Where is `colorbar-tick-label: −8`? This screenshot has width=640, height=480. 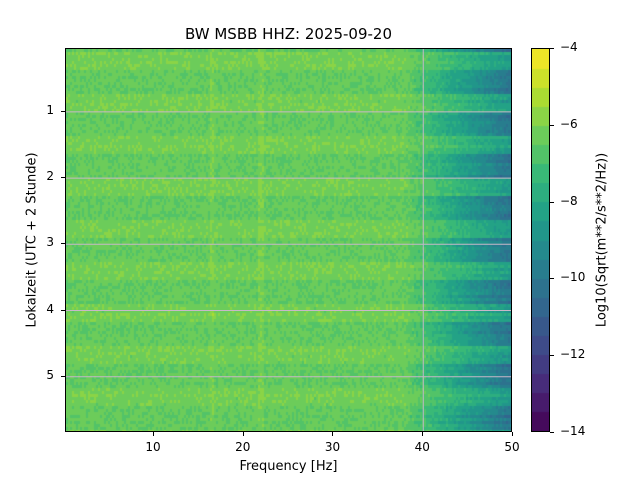 colorbar-tick-label: −8 is located at coordinates (569, 200).